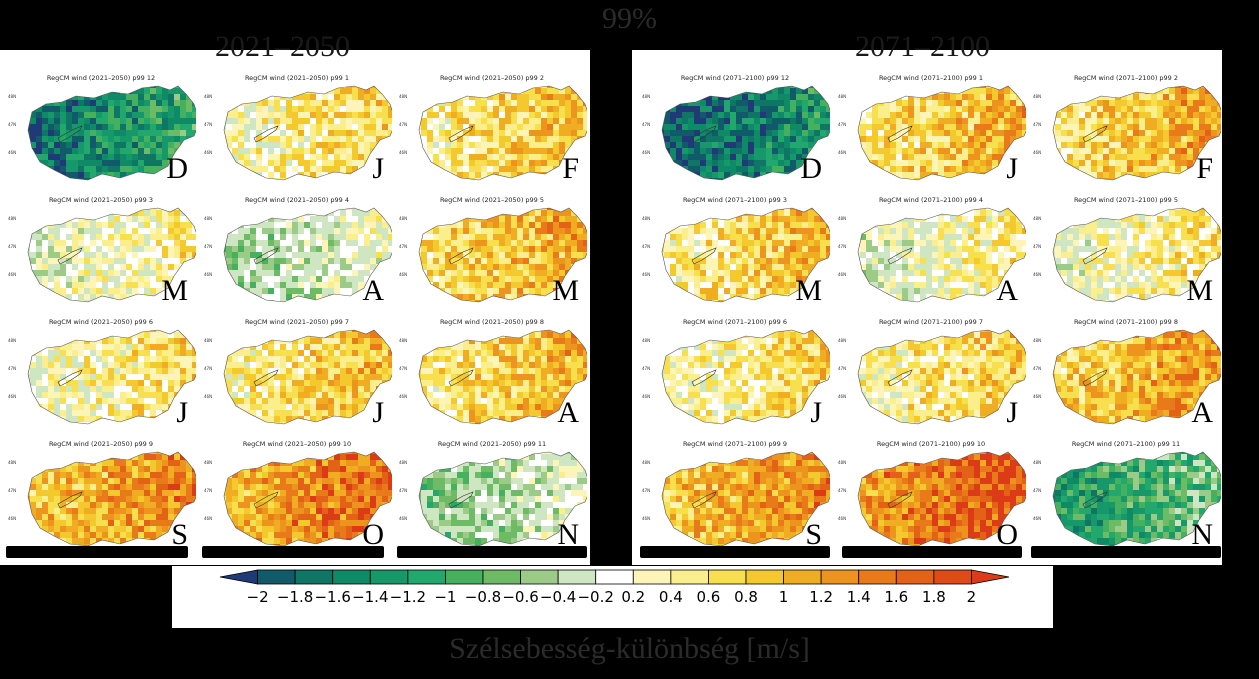 The image size is (1259, 679). What do you see at coordinates (208, 246) in the screenshot?
I see `latitude-tick-label: 47N` at bounding box center [208, 246].